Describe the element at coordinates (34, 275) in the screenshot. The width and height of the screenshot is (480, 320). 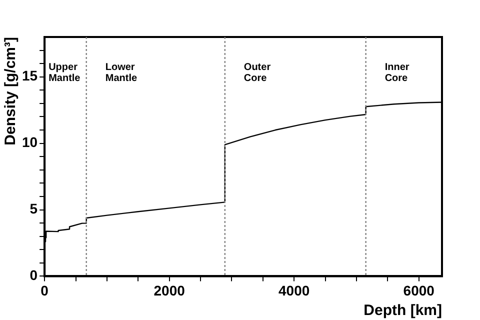
I see `y-tick-label: 0` at that location.